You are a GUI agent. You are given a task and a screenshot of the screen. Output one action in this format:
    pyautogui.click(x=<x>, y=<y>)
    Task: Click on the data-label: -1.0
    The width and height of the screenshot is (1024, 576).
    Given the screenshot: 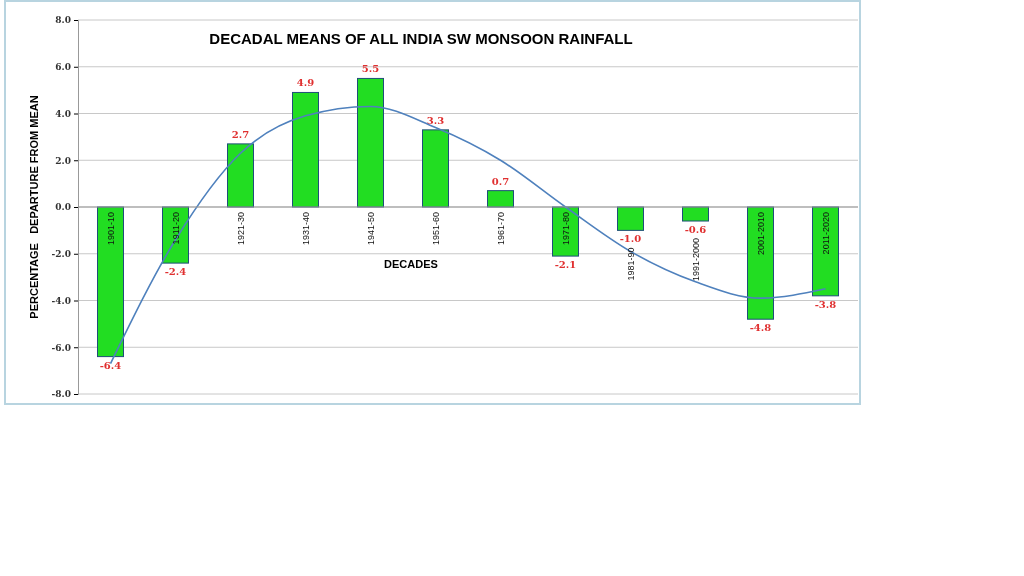 What is the action you would take?
    pyautogui.click(x=630, y=239)
    